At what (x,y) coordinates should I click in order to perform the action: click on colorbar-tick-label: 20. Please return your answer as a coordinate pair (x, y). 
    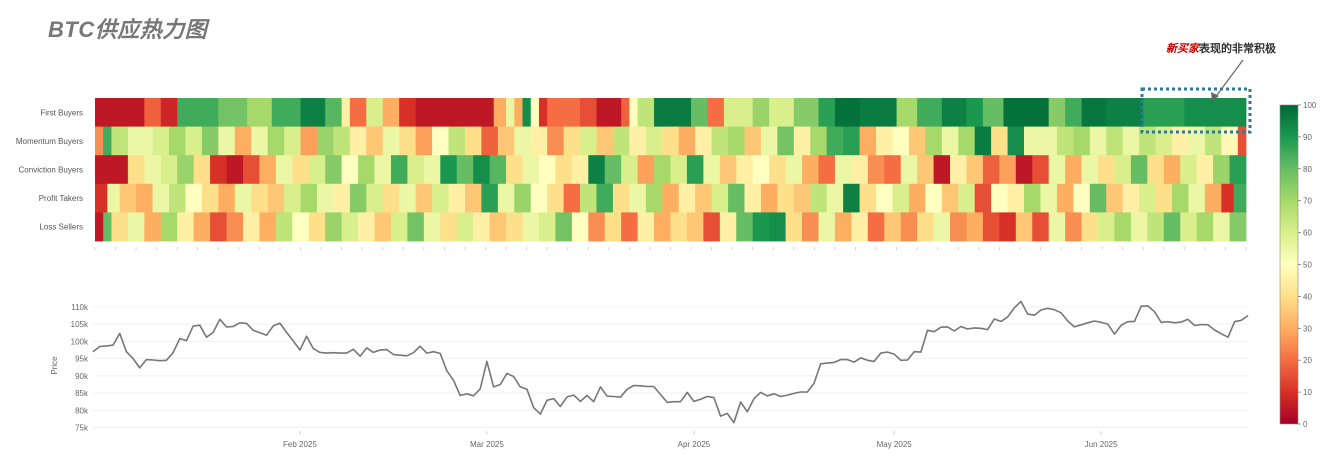
    Looking at the image, I should click on (1307, 360).